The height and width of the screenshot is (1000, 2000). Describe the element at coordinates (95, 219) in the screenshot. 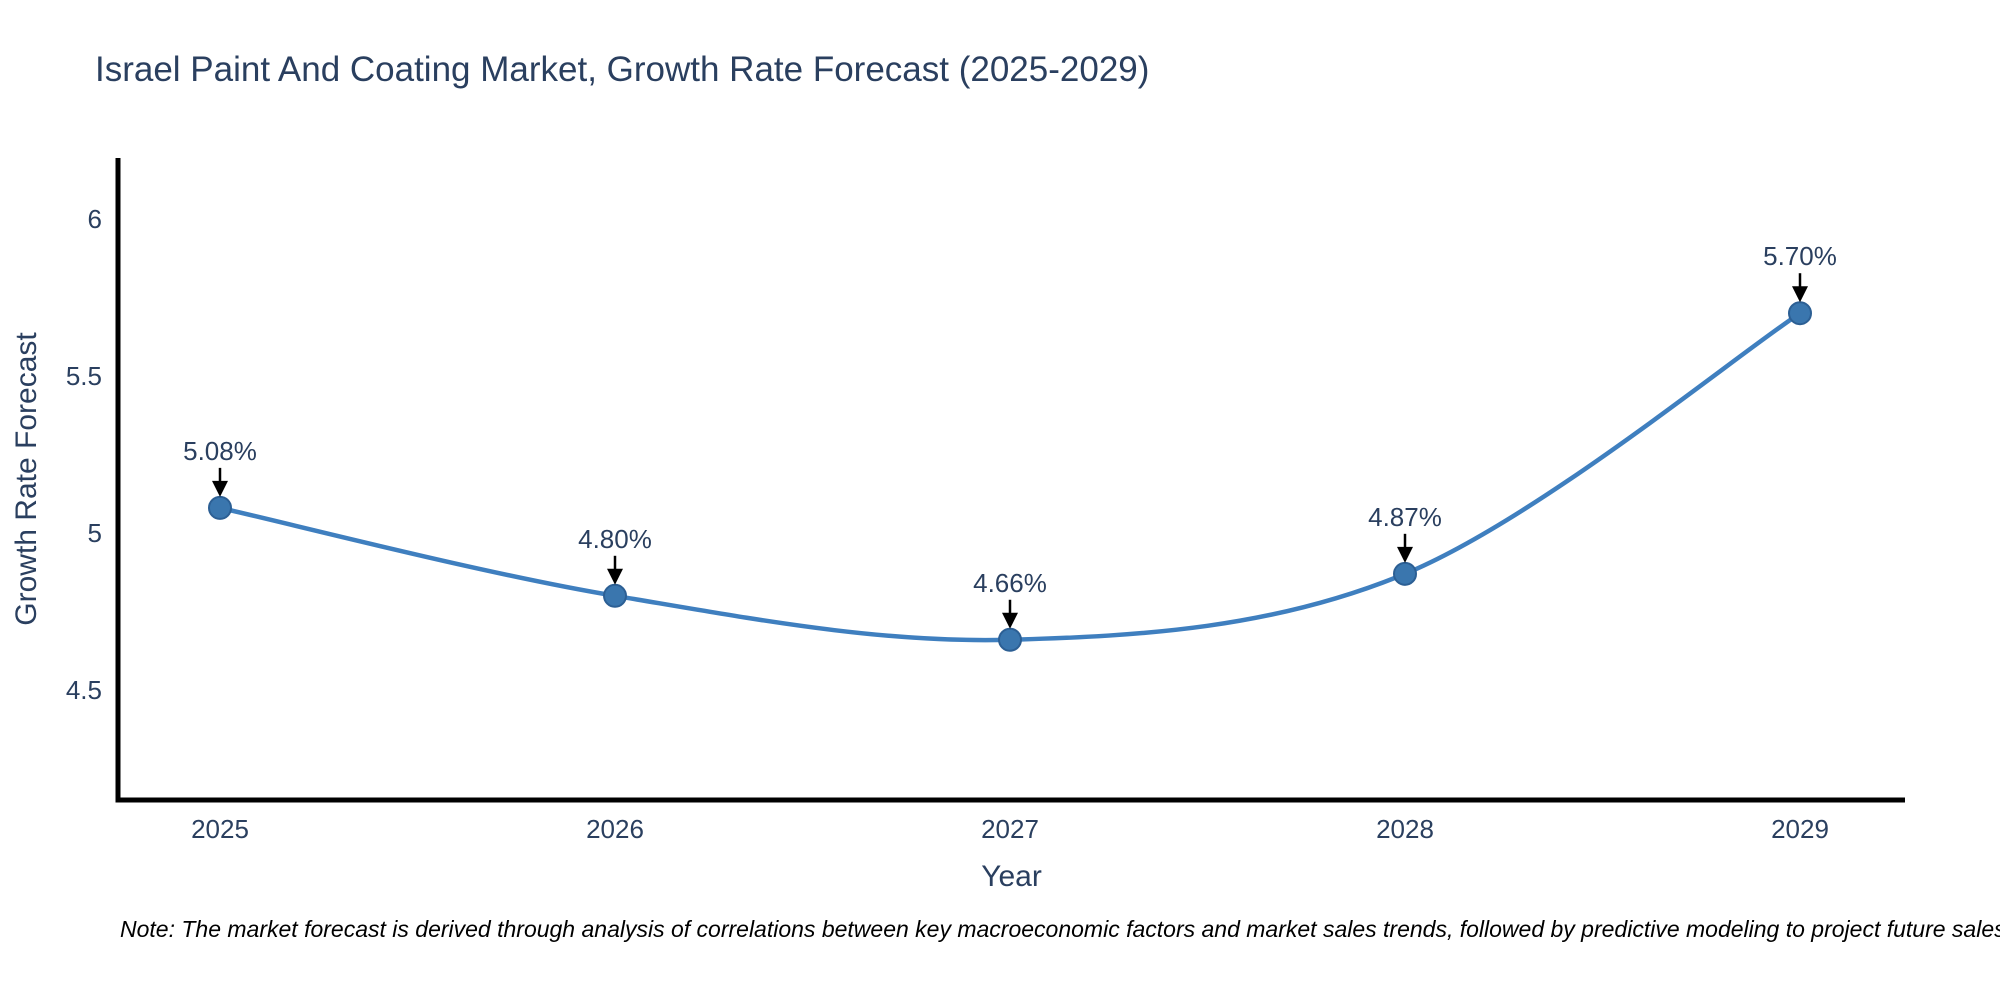

I see `y-tick-label: 6` at that location.